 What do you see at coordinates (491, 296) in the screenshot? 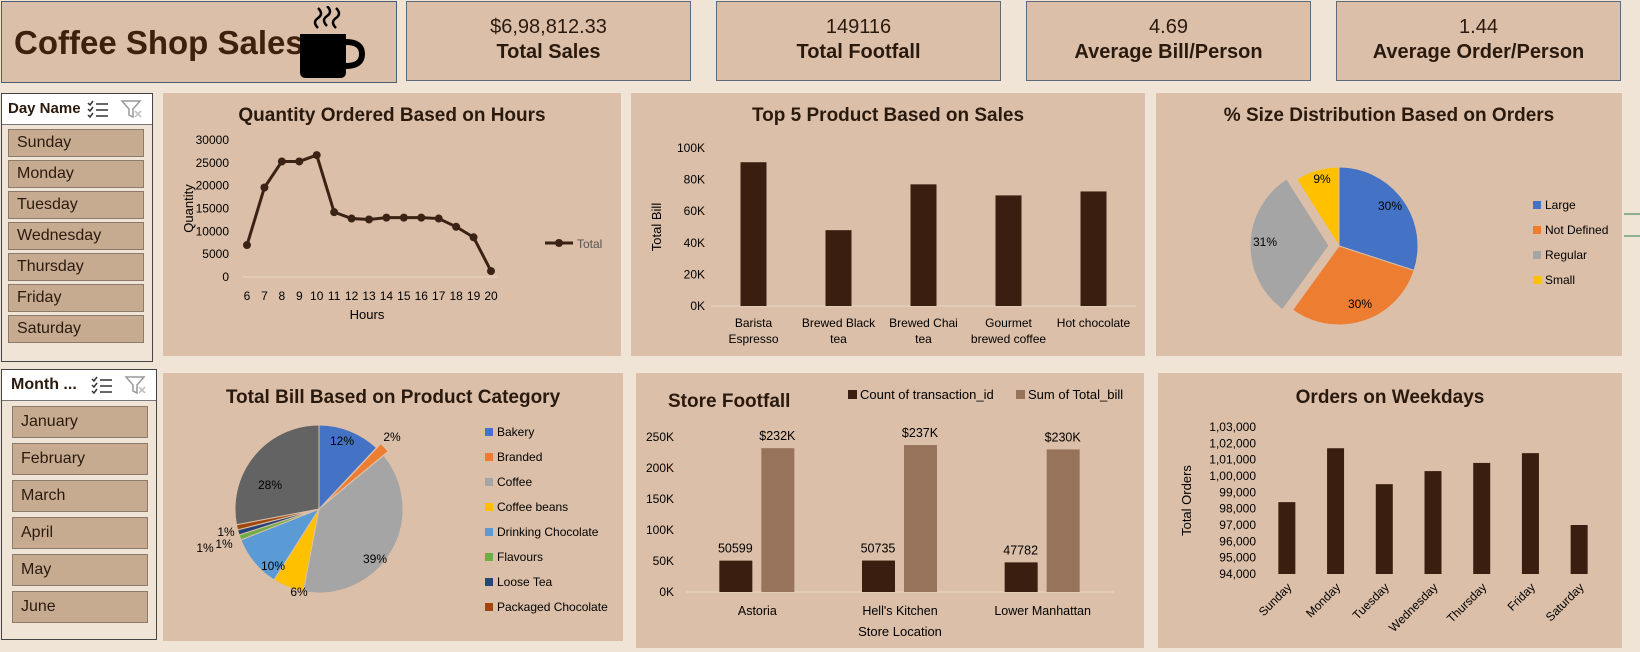
I see `x-tick-label: 20` at bounding box center [491, 296].